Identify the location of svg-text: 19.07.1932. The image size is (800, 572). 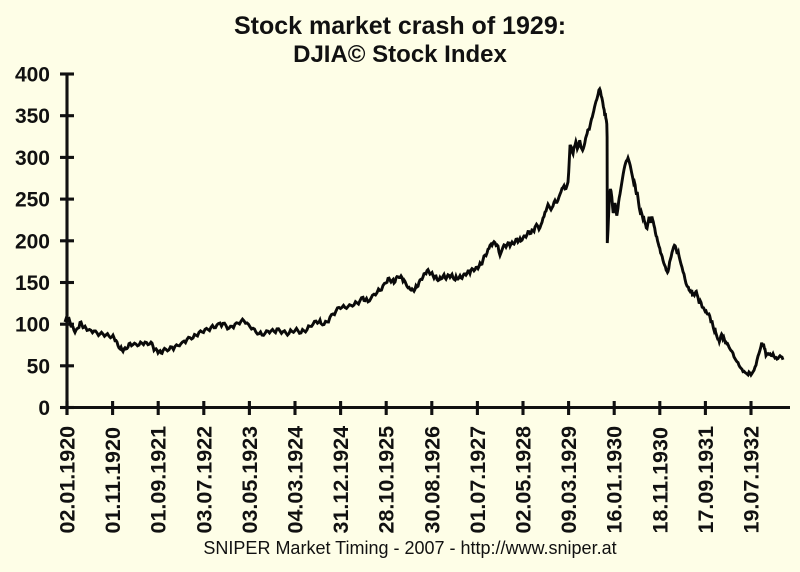
(752, 480).